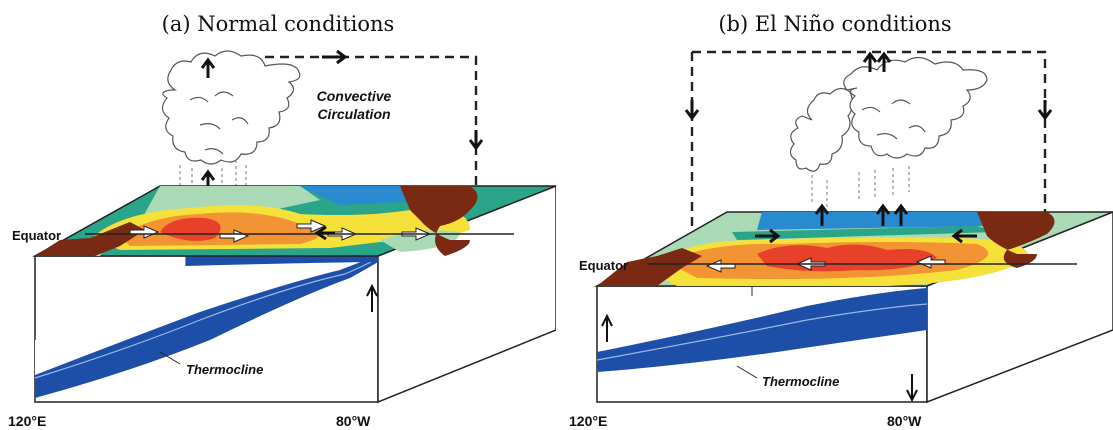 The height and width of the screenshot is (430, 1113). I want to click on circulation-label-line1: Convective, so click(354, 96).